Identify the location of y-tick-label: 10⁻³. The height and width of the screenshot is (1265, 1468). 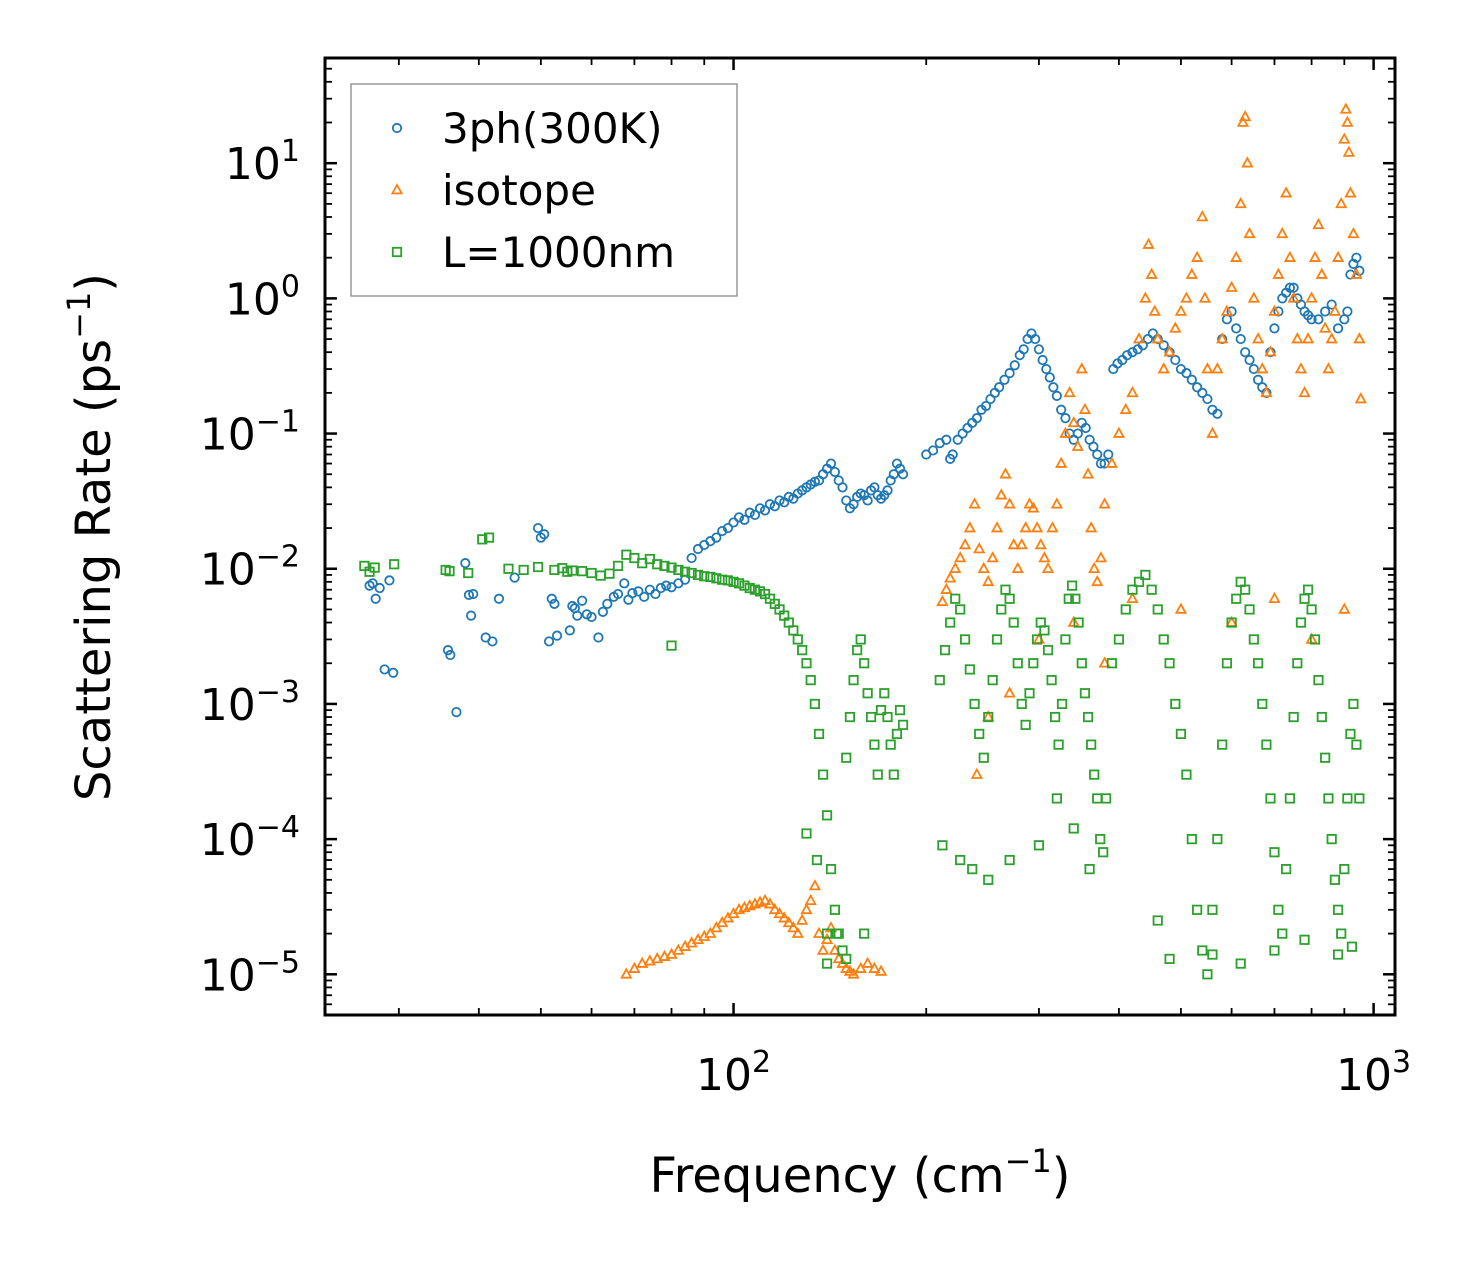
(250, 703).